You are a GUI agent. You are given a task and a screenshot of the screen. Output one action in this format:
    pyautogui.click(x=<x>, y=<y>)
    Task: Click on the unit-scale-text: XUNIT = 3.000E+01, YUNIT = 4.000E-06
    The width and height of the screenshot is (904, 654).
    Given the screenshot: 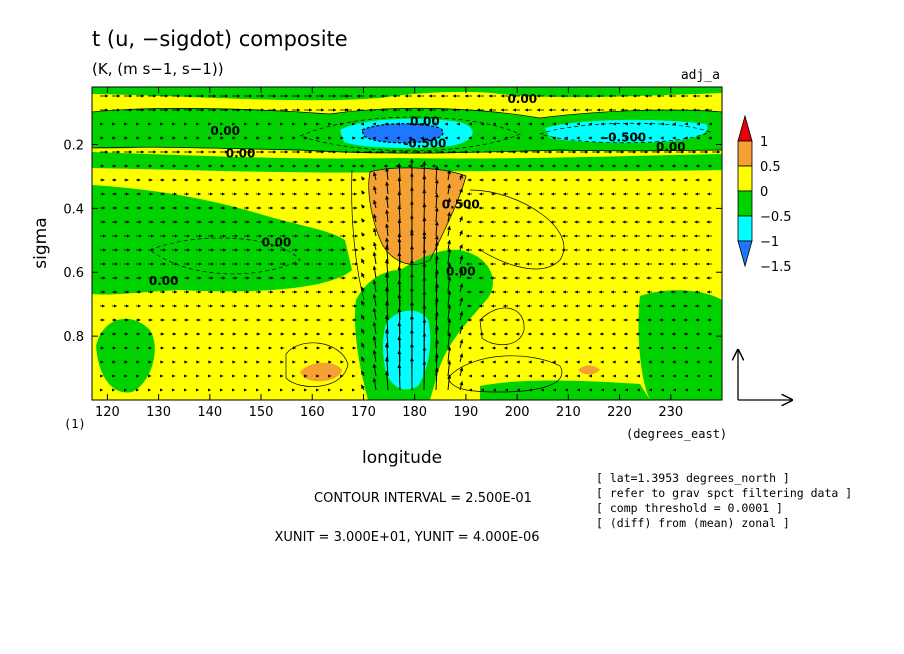 What is the action you would take?
    pyautogui.click(x=407, y=537)
    